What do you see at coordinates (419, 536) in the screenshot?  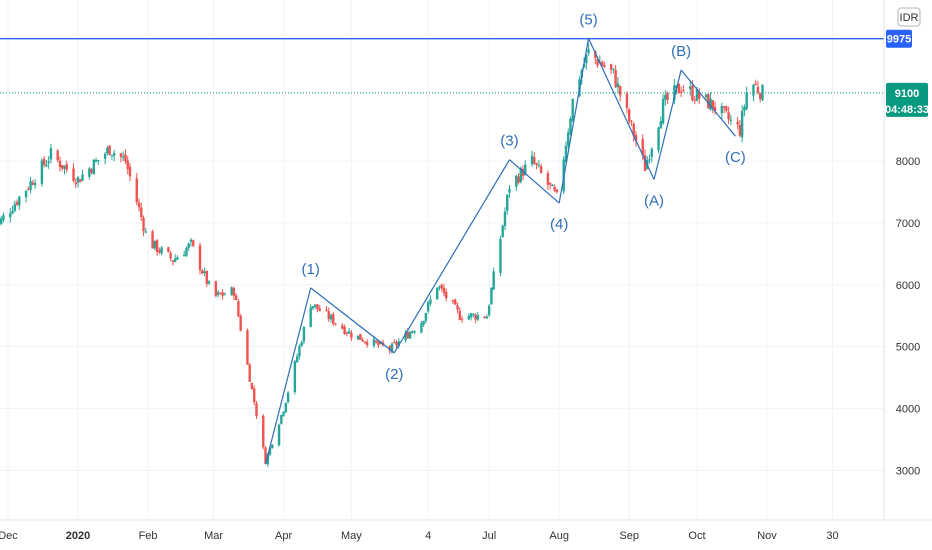 I see `time-axis: Dec 2020 Feb Mar Apr May 4 Jul Aug Sep Oct Nov 30` at bounding box center [419, 536].